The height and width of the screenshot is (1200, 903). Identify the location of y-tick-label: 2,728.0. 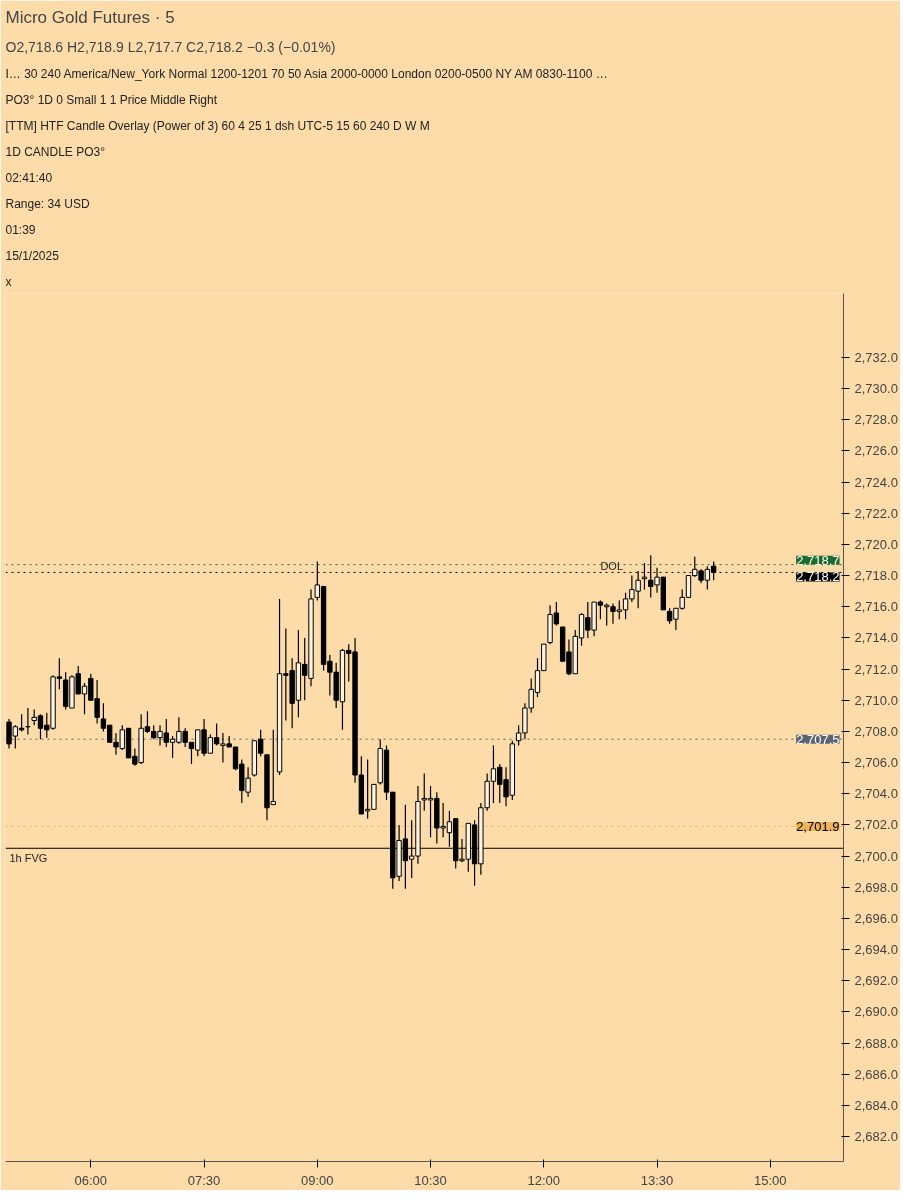
(876, 420).